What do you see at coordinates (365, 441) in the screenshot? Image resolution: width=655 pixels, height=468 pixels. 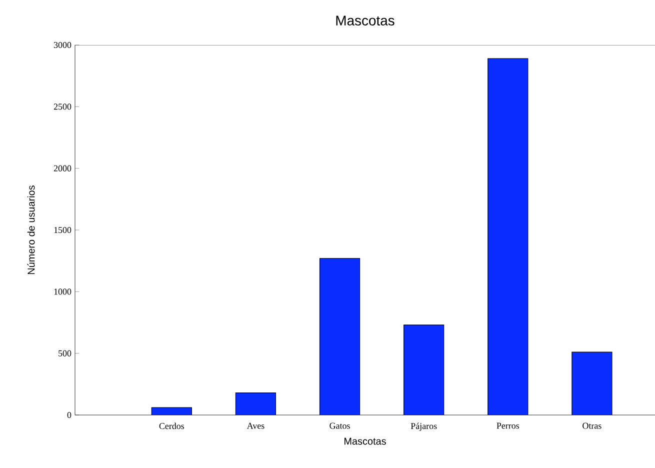 I see `x-axis-title: Mascotas` at bounding box center [365, 441].